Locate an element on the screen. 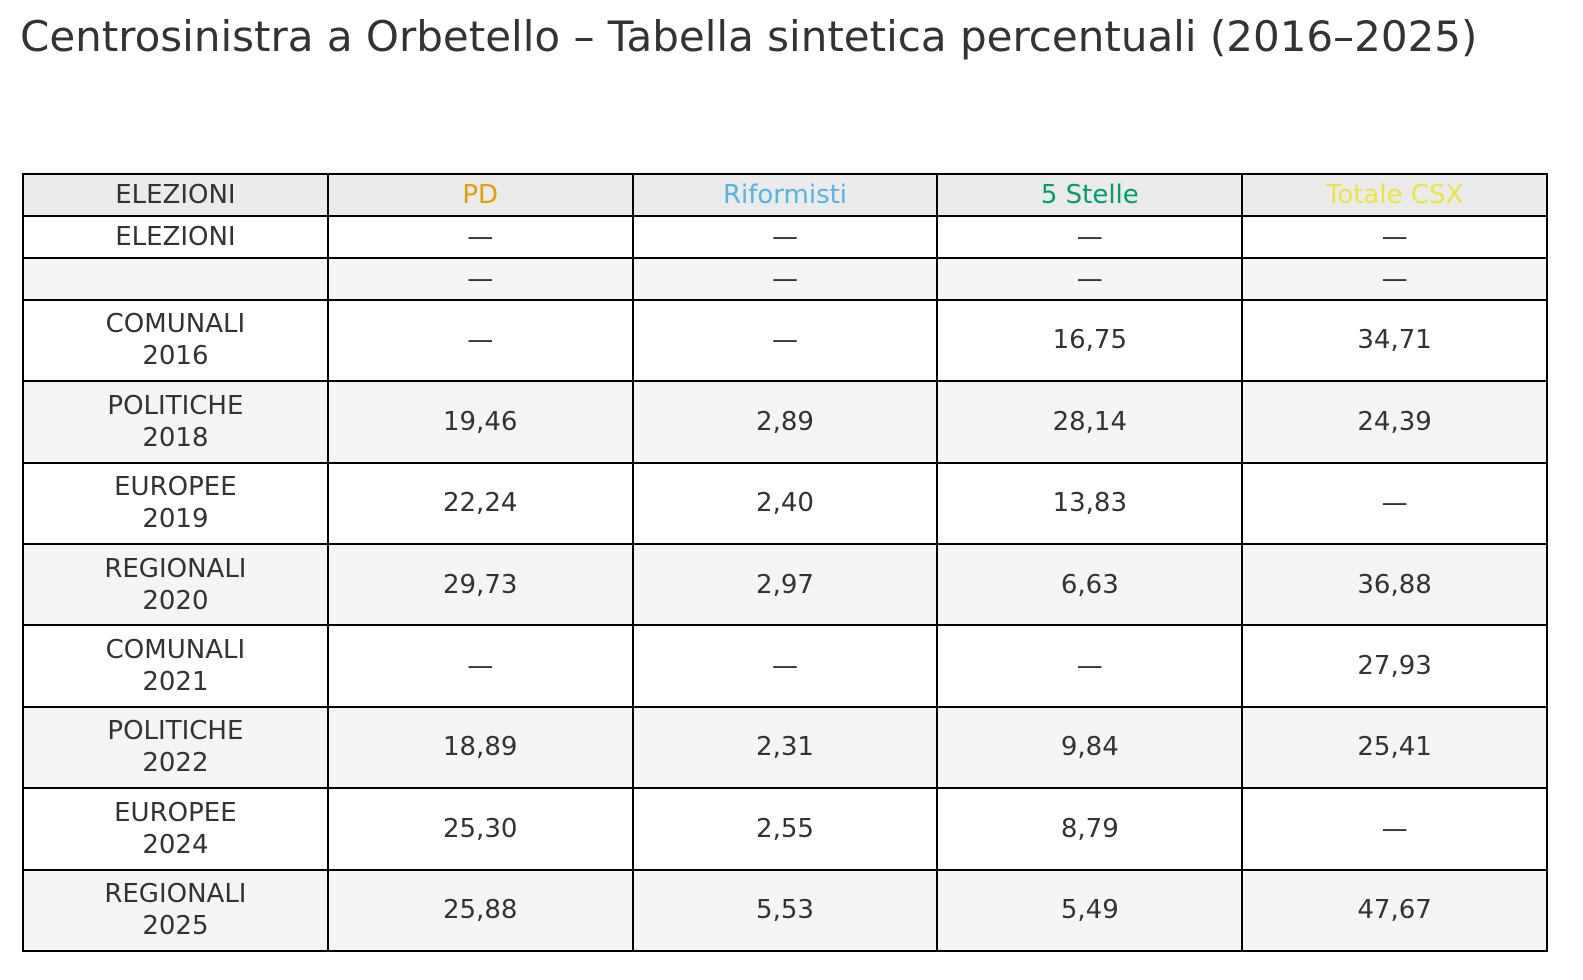  table-cell: 29,73 is located at coordinates (480, 584).